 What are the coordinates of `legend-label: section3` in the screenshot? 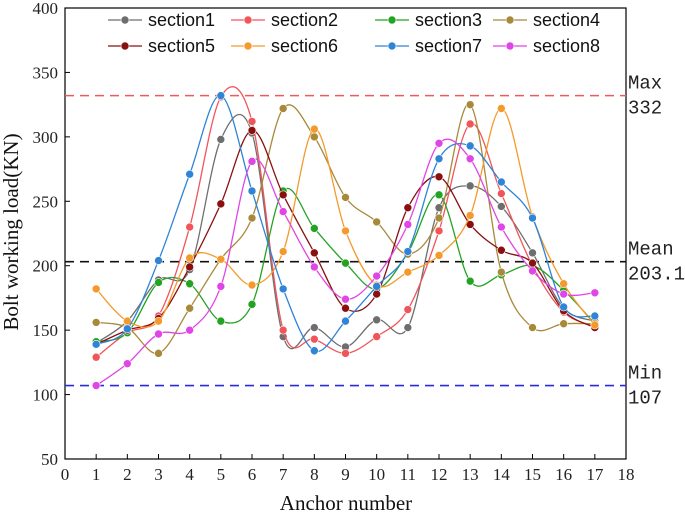 It's located at (448, 20).